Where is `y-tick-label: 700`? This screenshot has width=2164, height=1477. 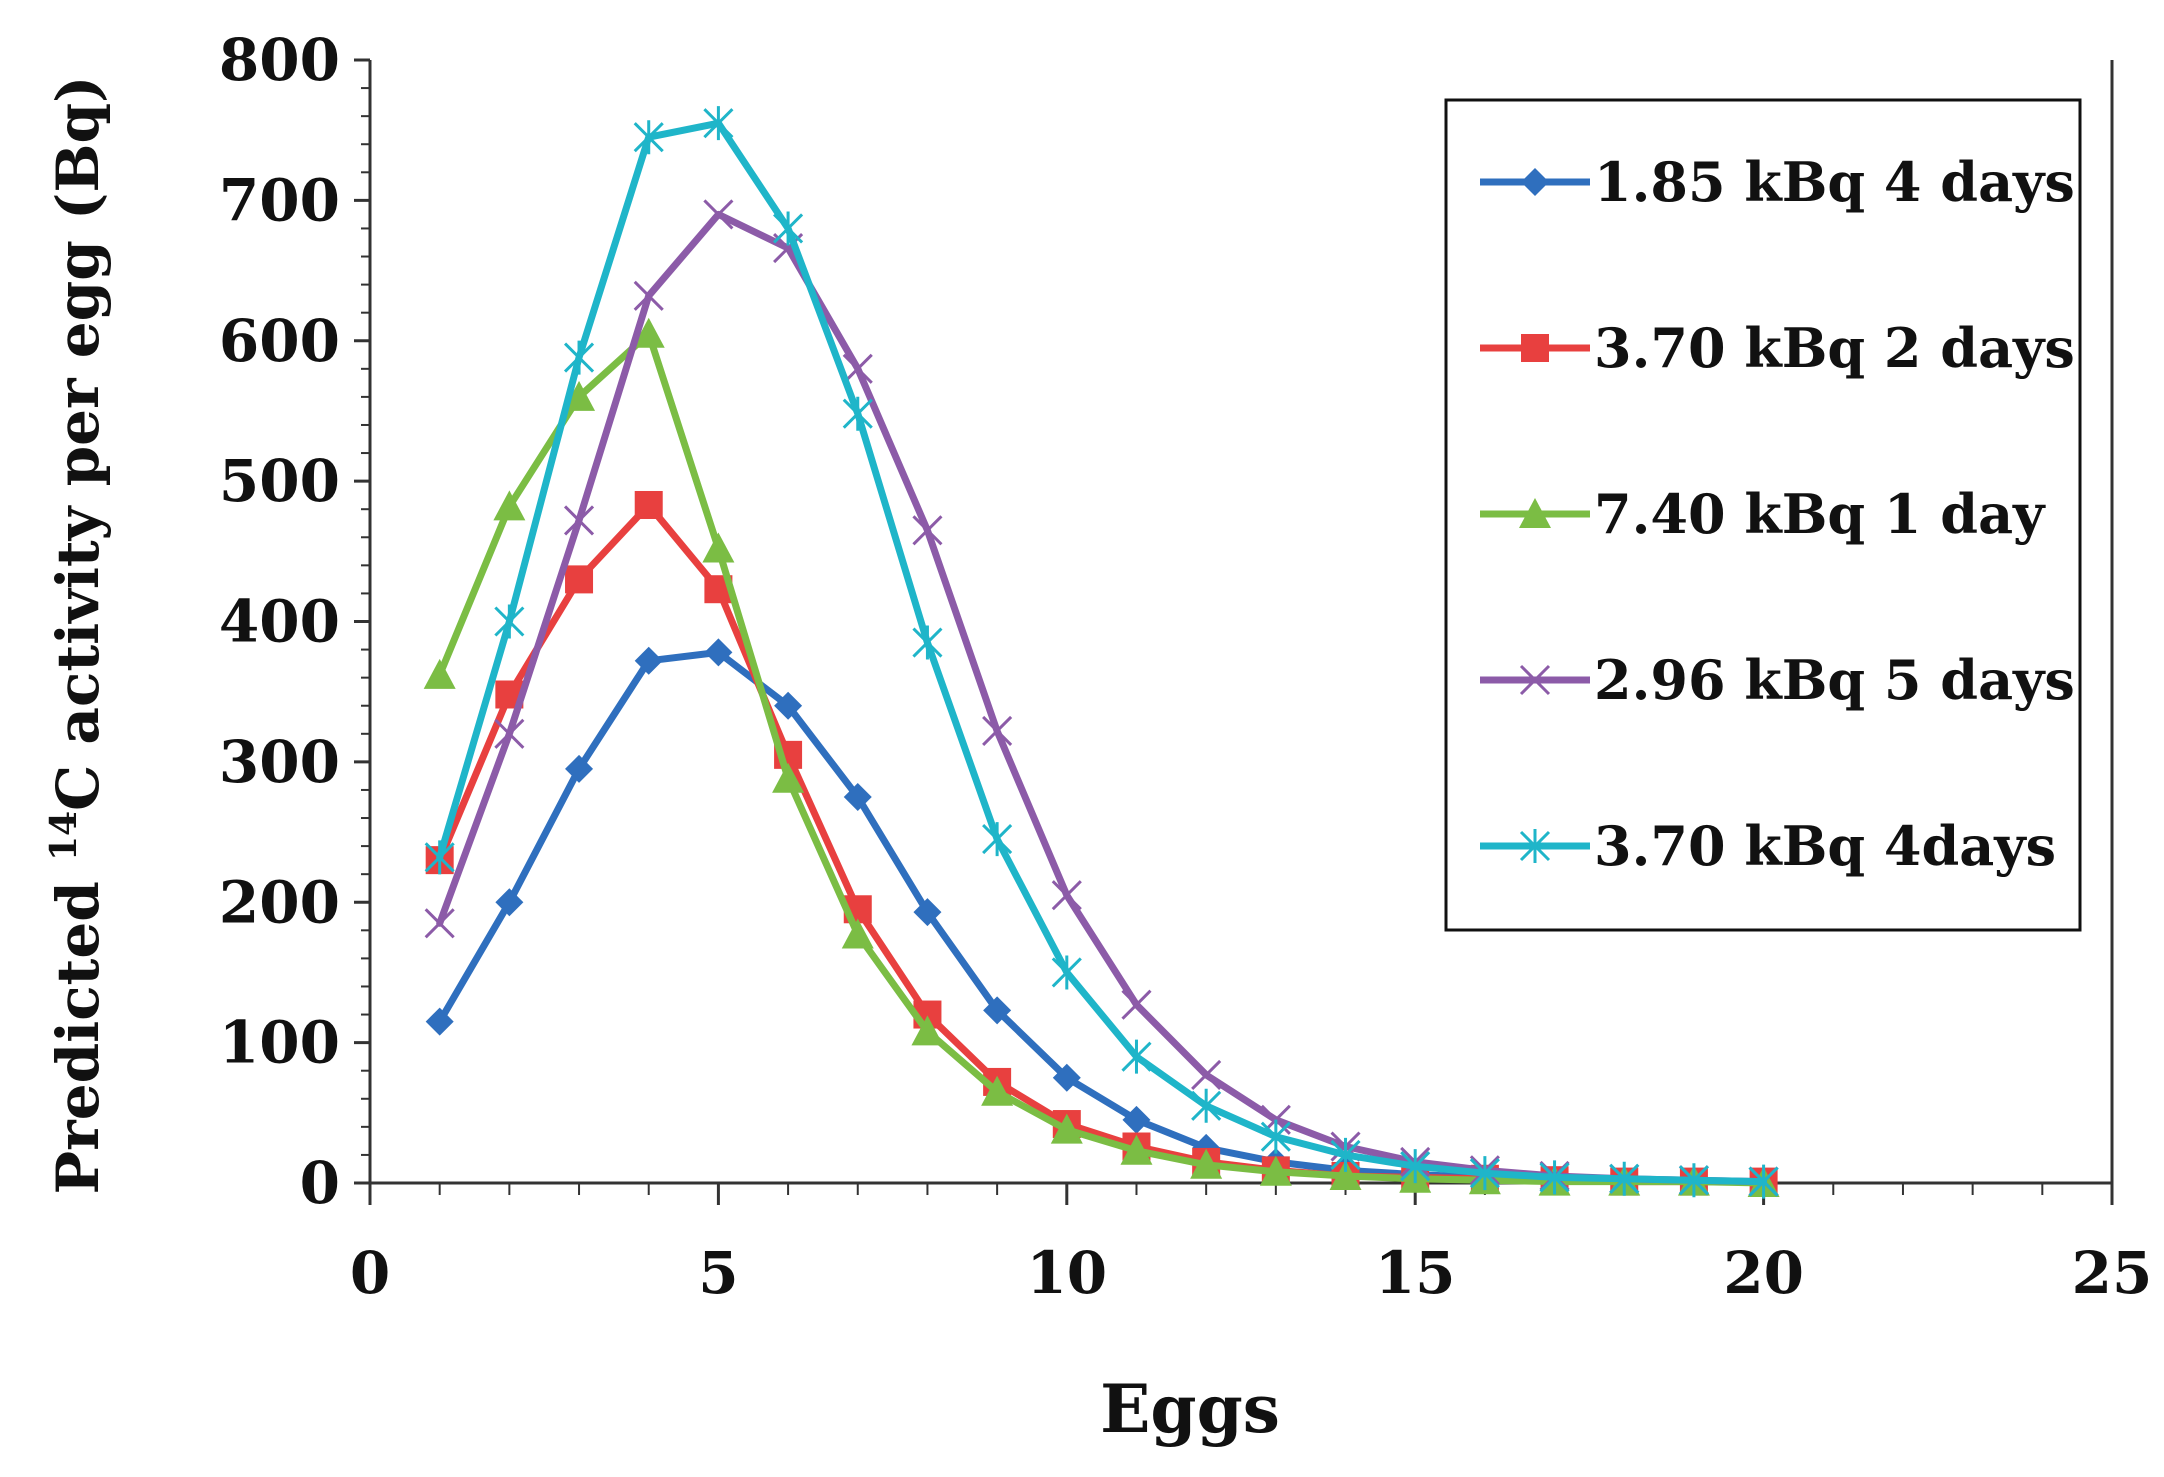 y-tick-label: 700 is located at coordinates (279, 200).